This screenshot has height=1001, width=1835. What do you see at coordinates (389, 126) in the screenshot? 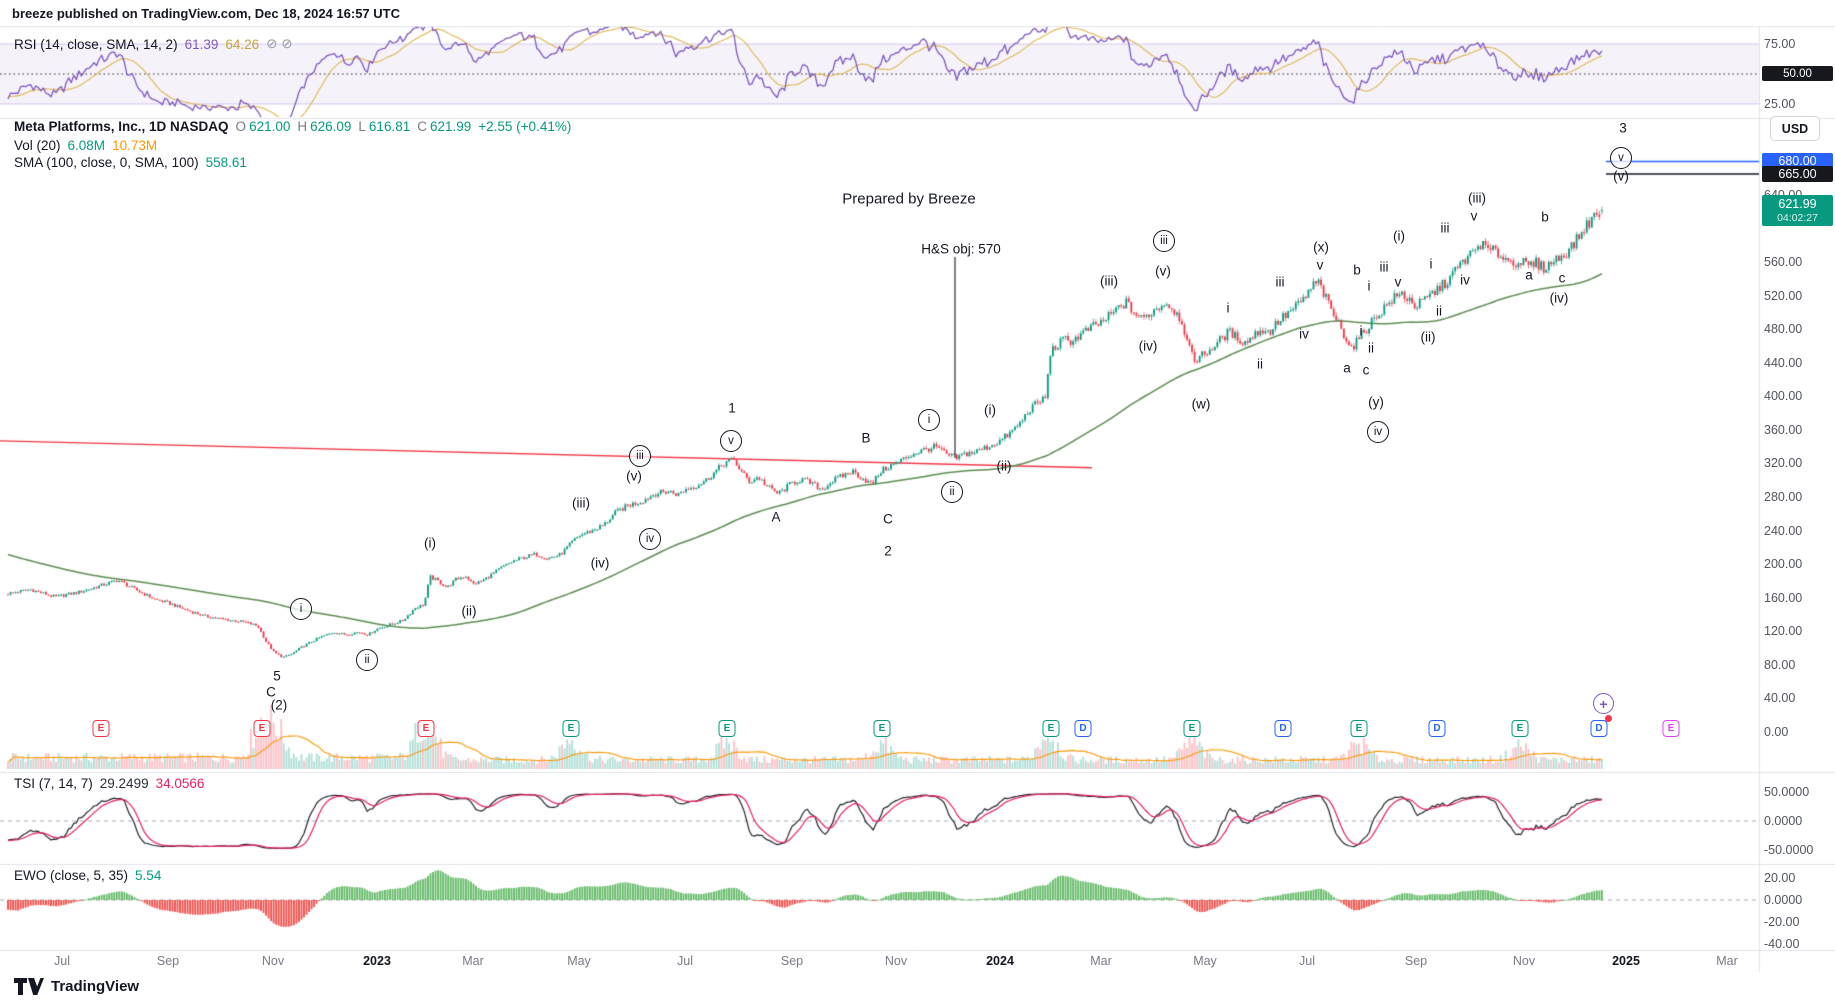
I see `low-value: 616.81` at bounding box center [389, 126].